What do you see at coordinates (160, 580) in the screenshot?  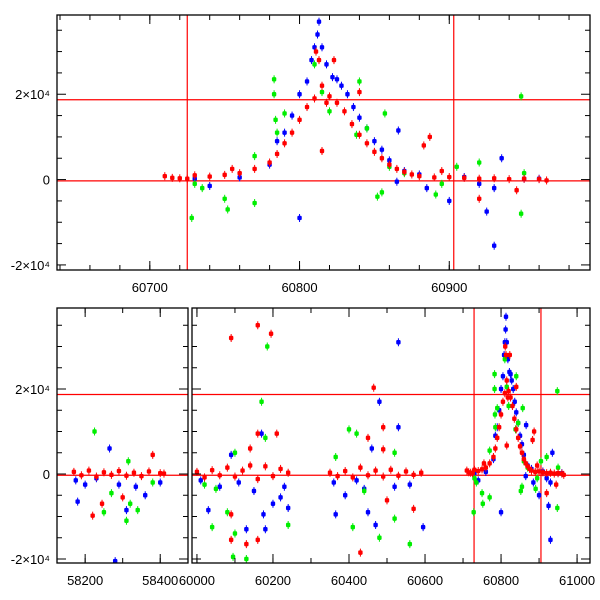 I see `x-tick-label: 58400` at bounding box center [160, 580].